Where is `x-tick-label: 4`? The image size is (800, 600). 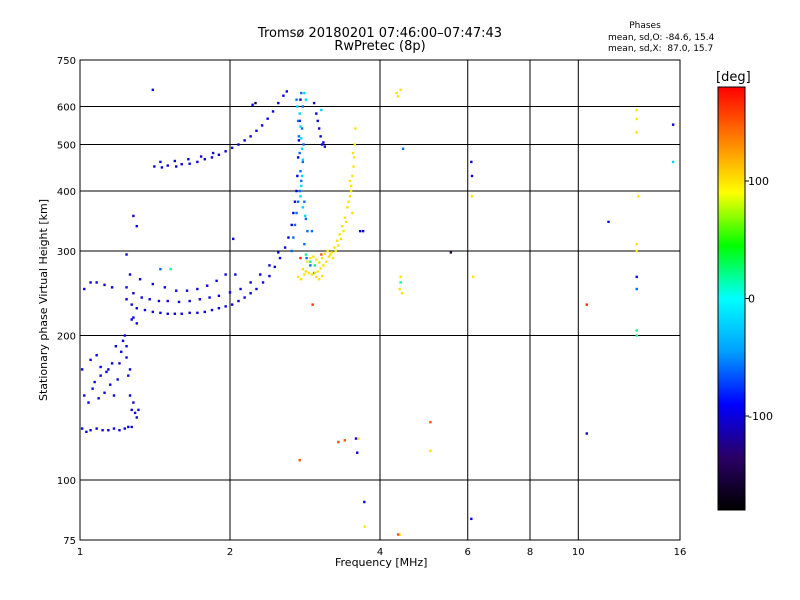
x-tick-label: 4 is located at coordinates (380, 552).